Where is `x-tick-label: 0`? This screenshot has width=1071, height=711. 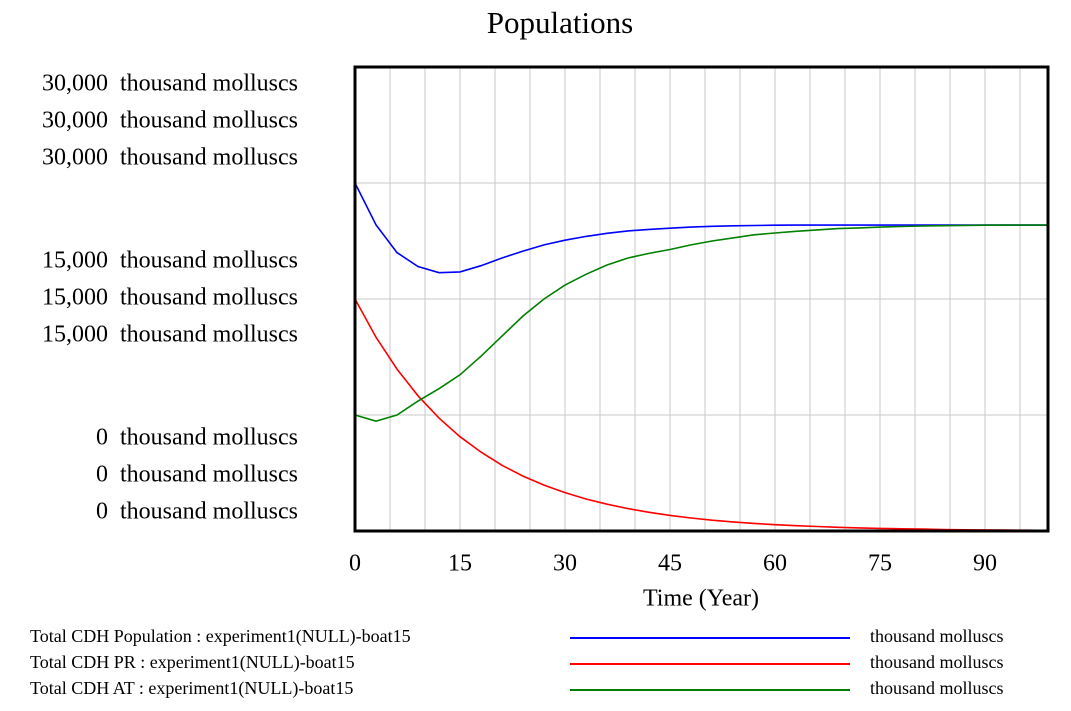
x-tick-label: 0 is located at coordinates (355, 564).